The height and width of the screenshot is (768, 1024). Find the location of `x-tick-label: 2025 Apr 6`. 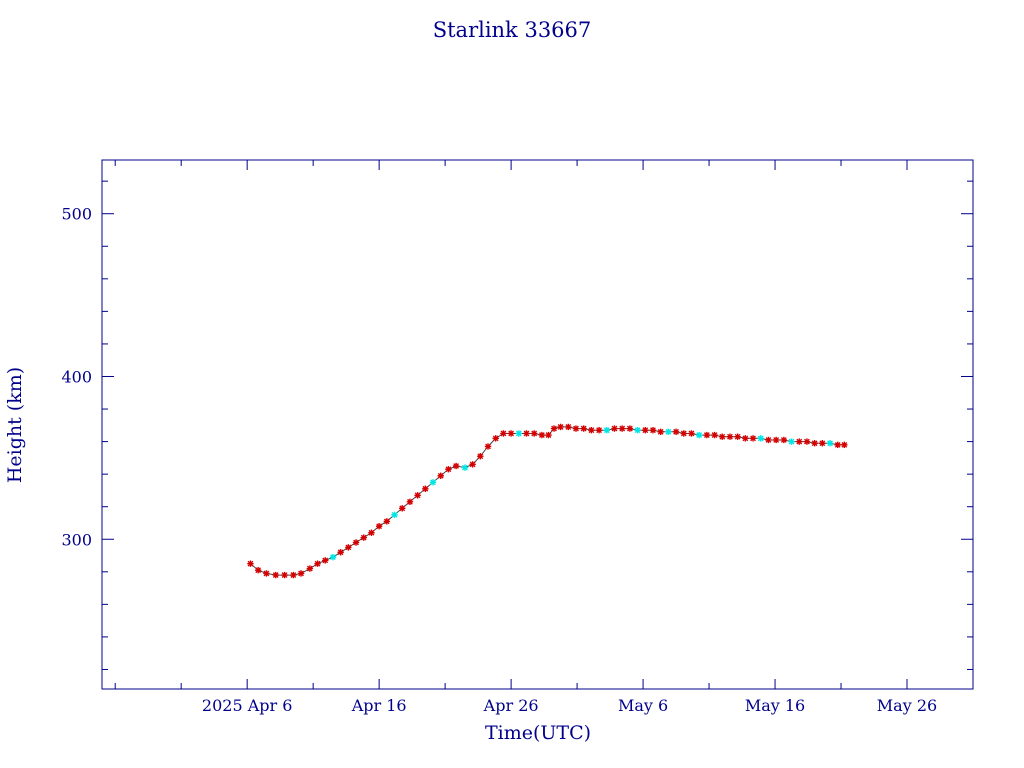

x-tick-label: 2025 Apr 6 is located at coordinates (247, 705).